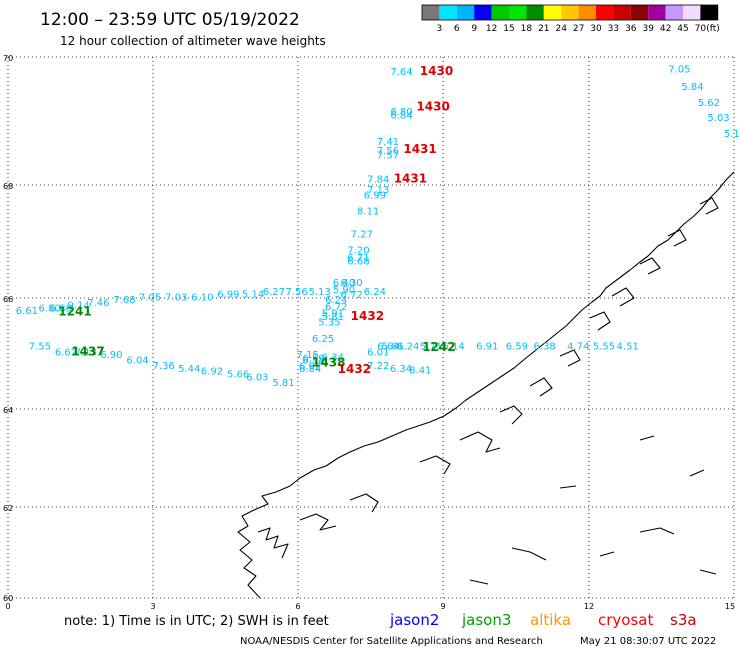  I want to click on wave-height-value: 5.14, so click(253, 294).